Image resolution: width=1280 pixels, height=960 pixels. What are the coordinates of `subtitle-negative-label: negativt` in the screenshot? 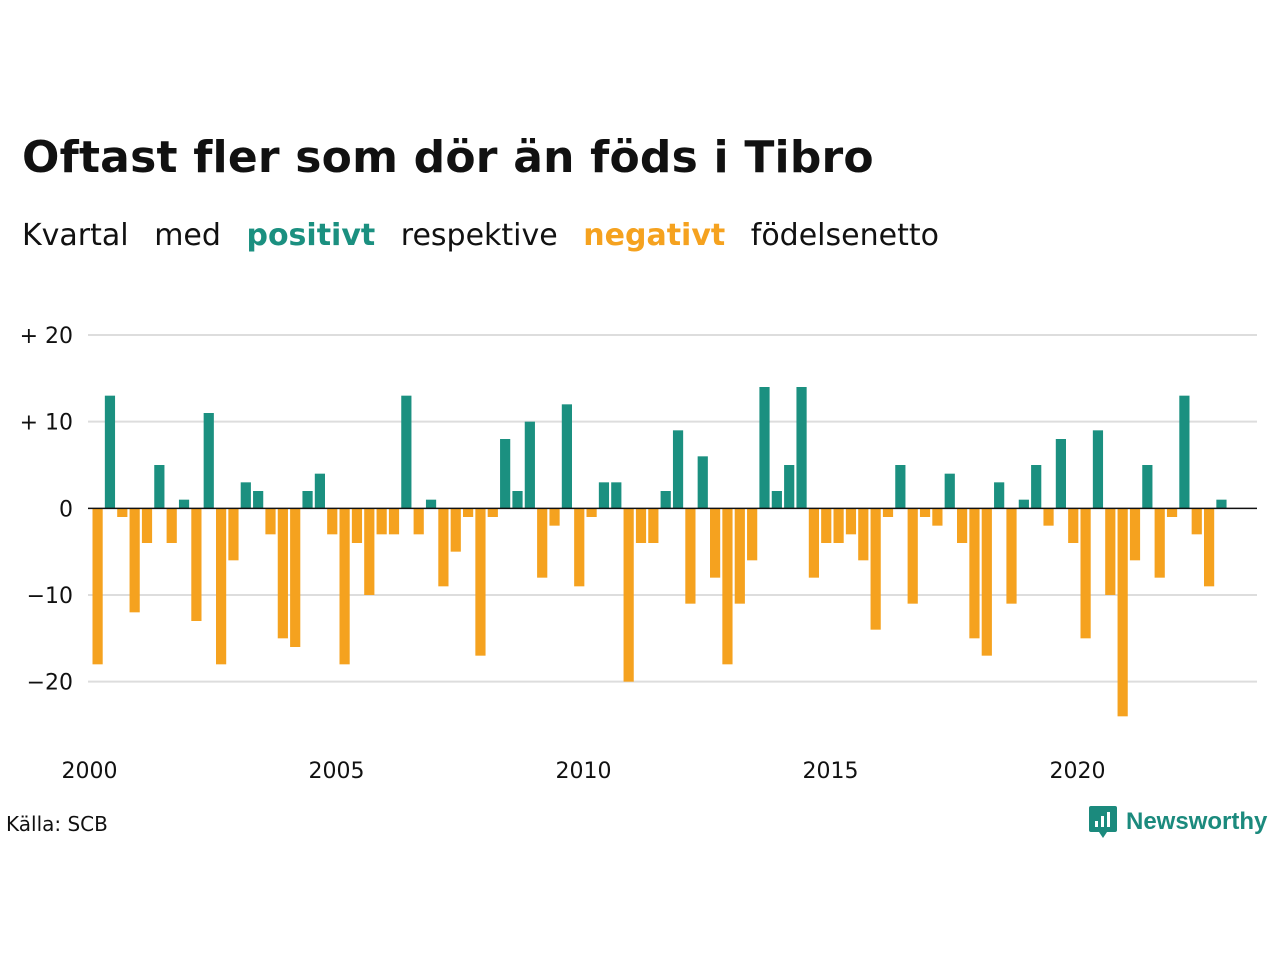 It's located at (654, 235).